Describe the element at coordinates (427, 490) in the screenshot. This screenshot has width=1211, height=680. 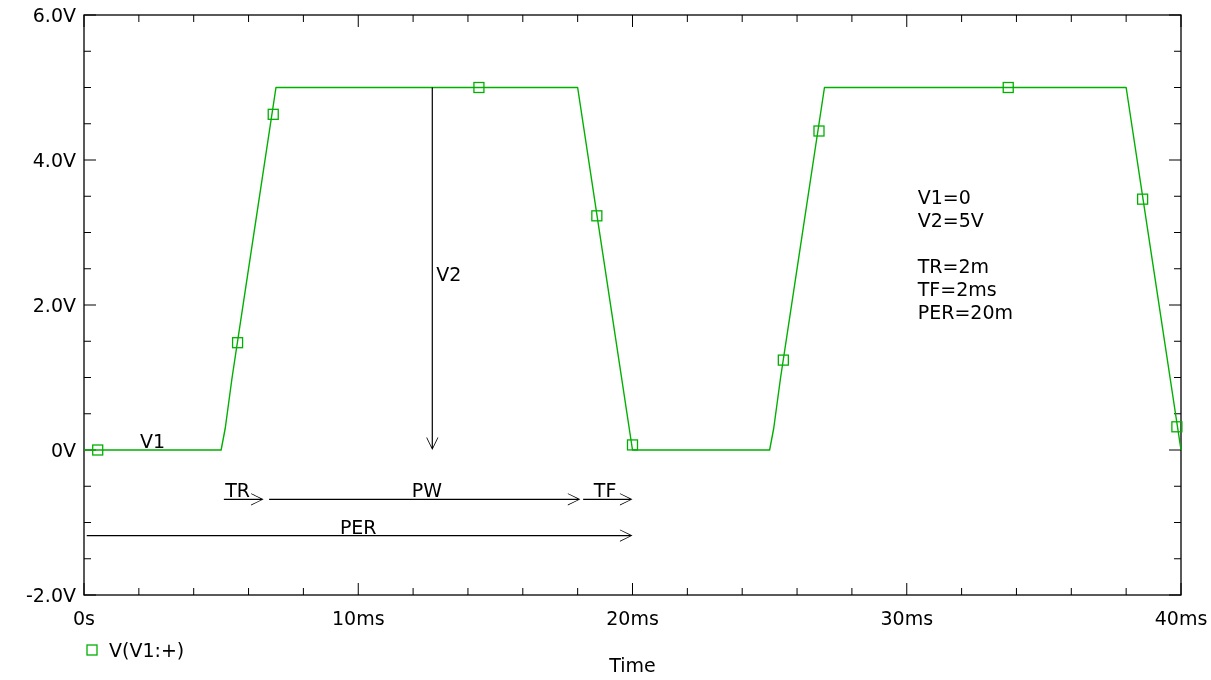
I see `annotation: PW` at that location.